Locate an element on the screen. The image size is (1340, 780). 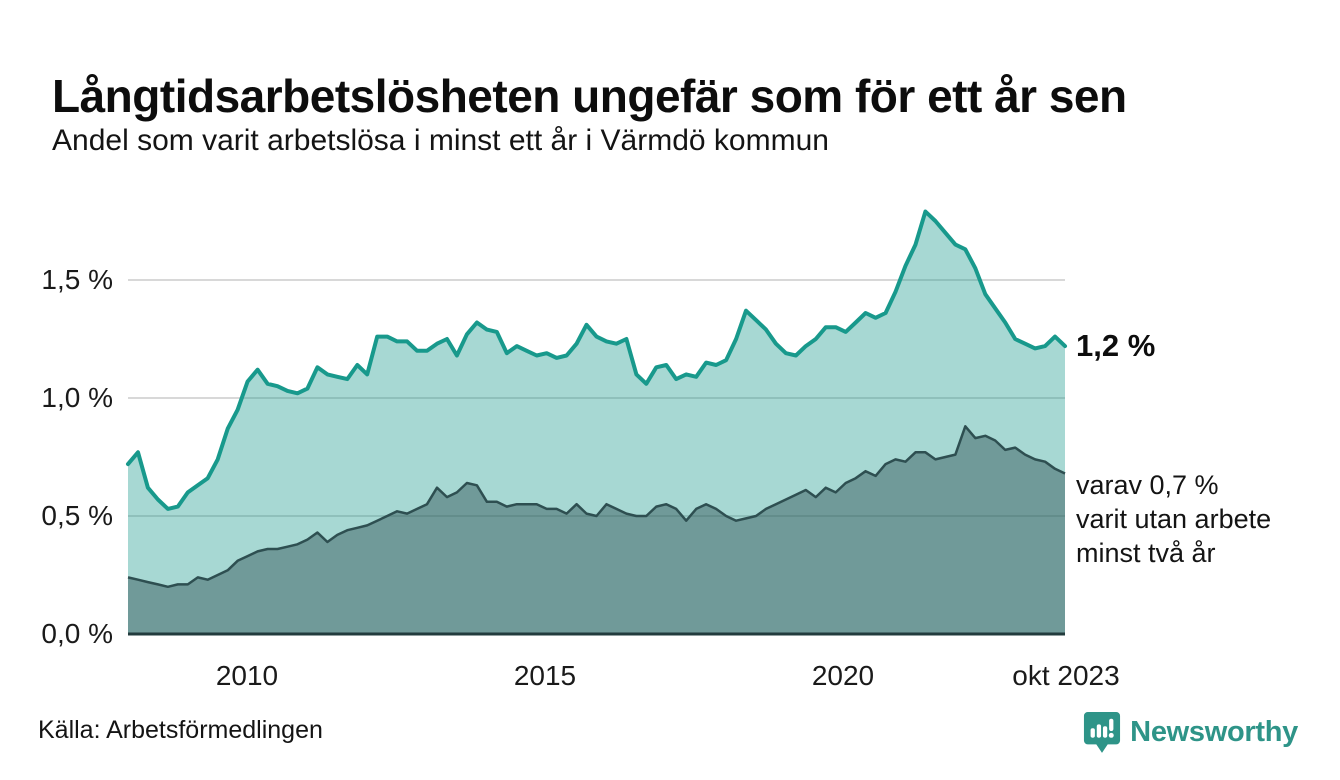
x-axis-tick-2020: 2020 is located at coordinates (843, 675).